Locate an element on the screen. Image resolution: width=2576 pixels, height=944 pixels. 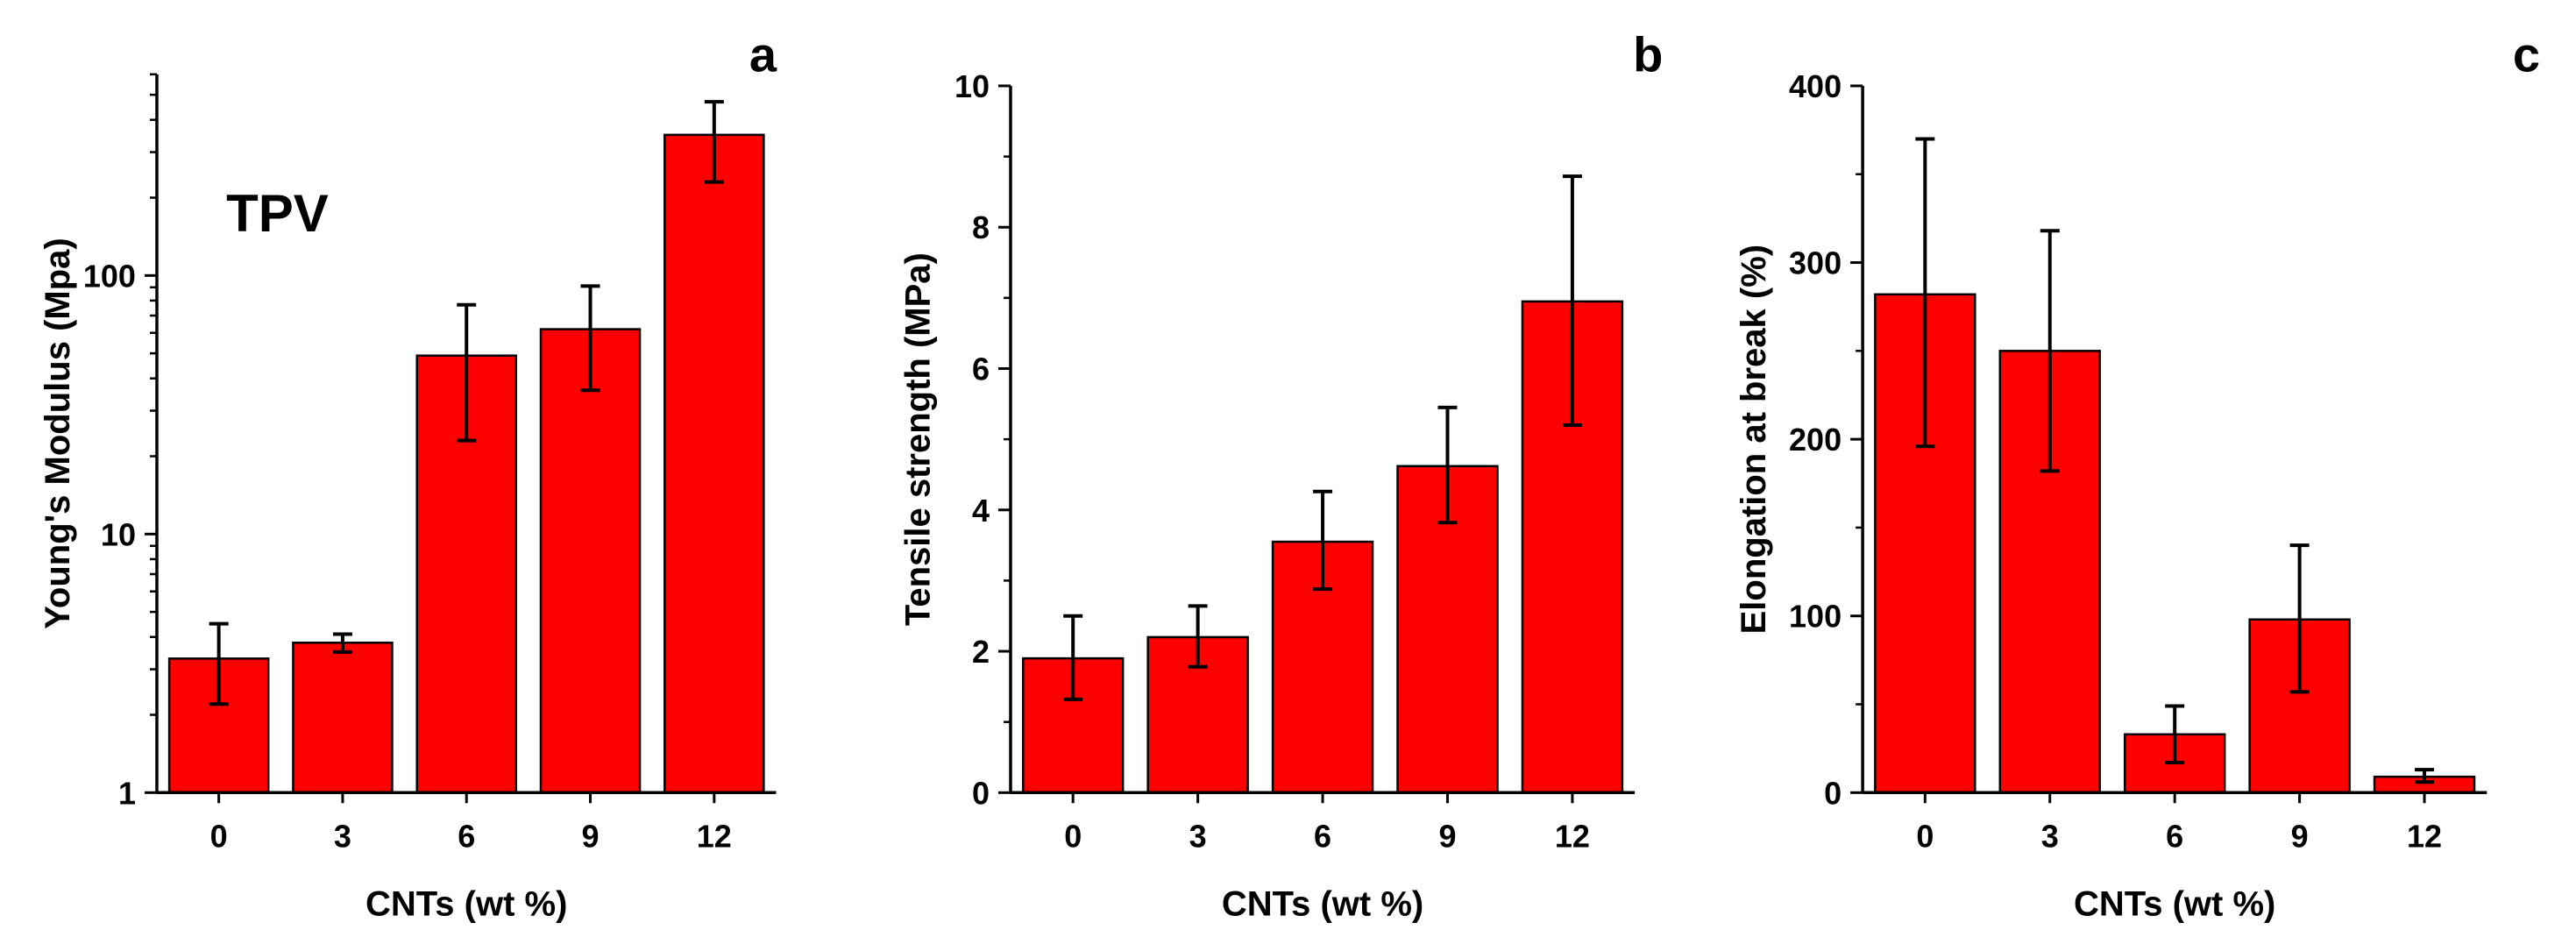
y-axis-title: Young's Modulus (Mpa) is located at coordinates (58, 433).